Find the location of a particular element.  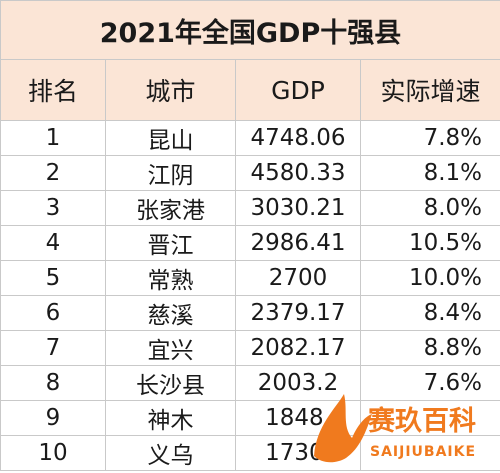

header-cell: 排名 is located at coordinates (53, 90).